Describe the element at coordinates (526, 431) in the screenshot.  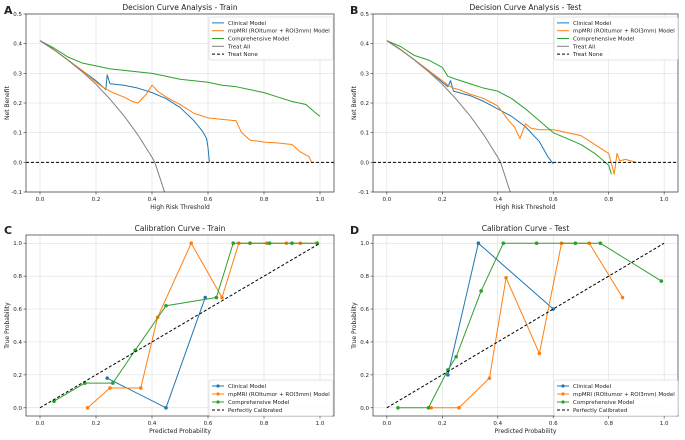
I see `x-axis-label: Predicted Probability` at that location.